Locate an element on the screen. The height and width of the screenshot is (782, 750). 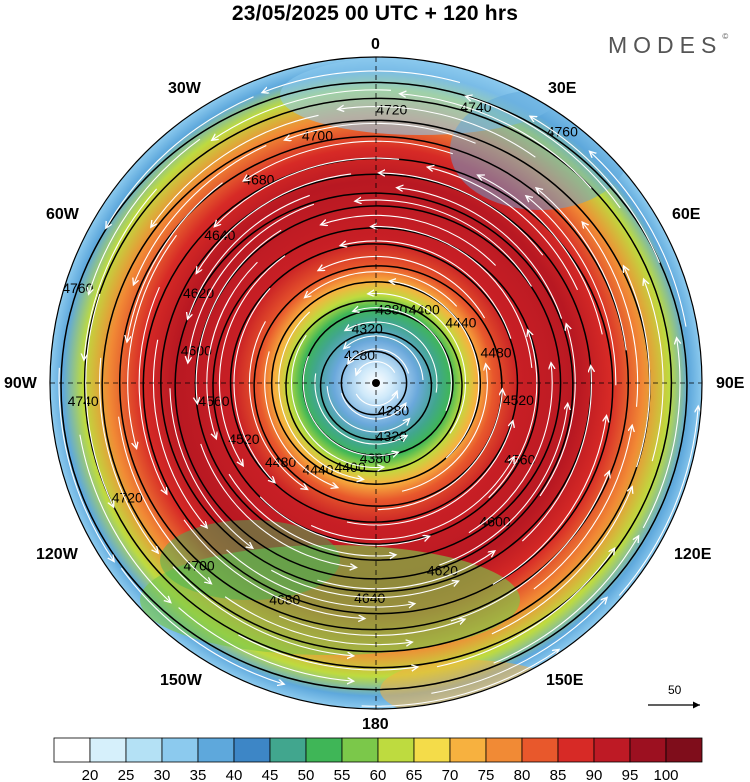
colorbar-label: 70 is located at coordinates (450, 774).